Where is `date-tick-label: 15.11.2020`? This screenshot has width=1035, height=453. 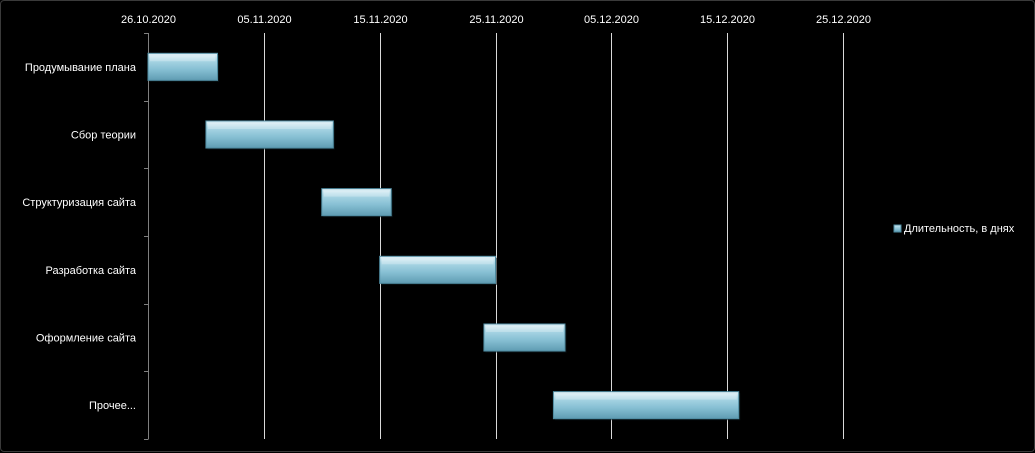 date-tick-label: 15.11.2020 is located at coordinates (380, 20).